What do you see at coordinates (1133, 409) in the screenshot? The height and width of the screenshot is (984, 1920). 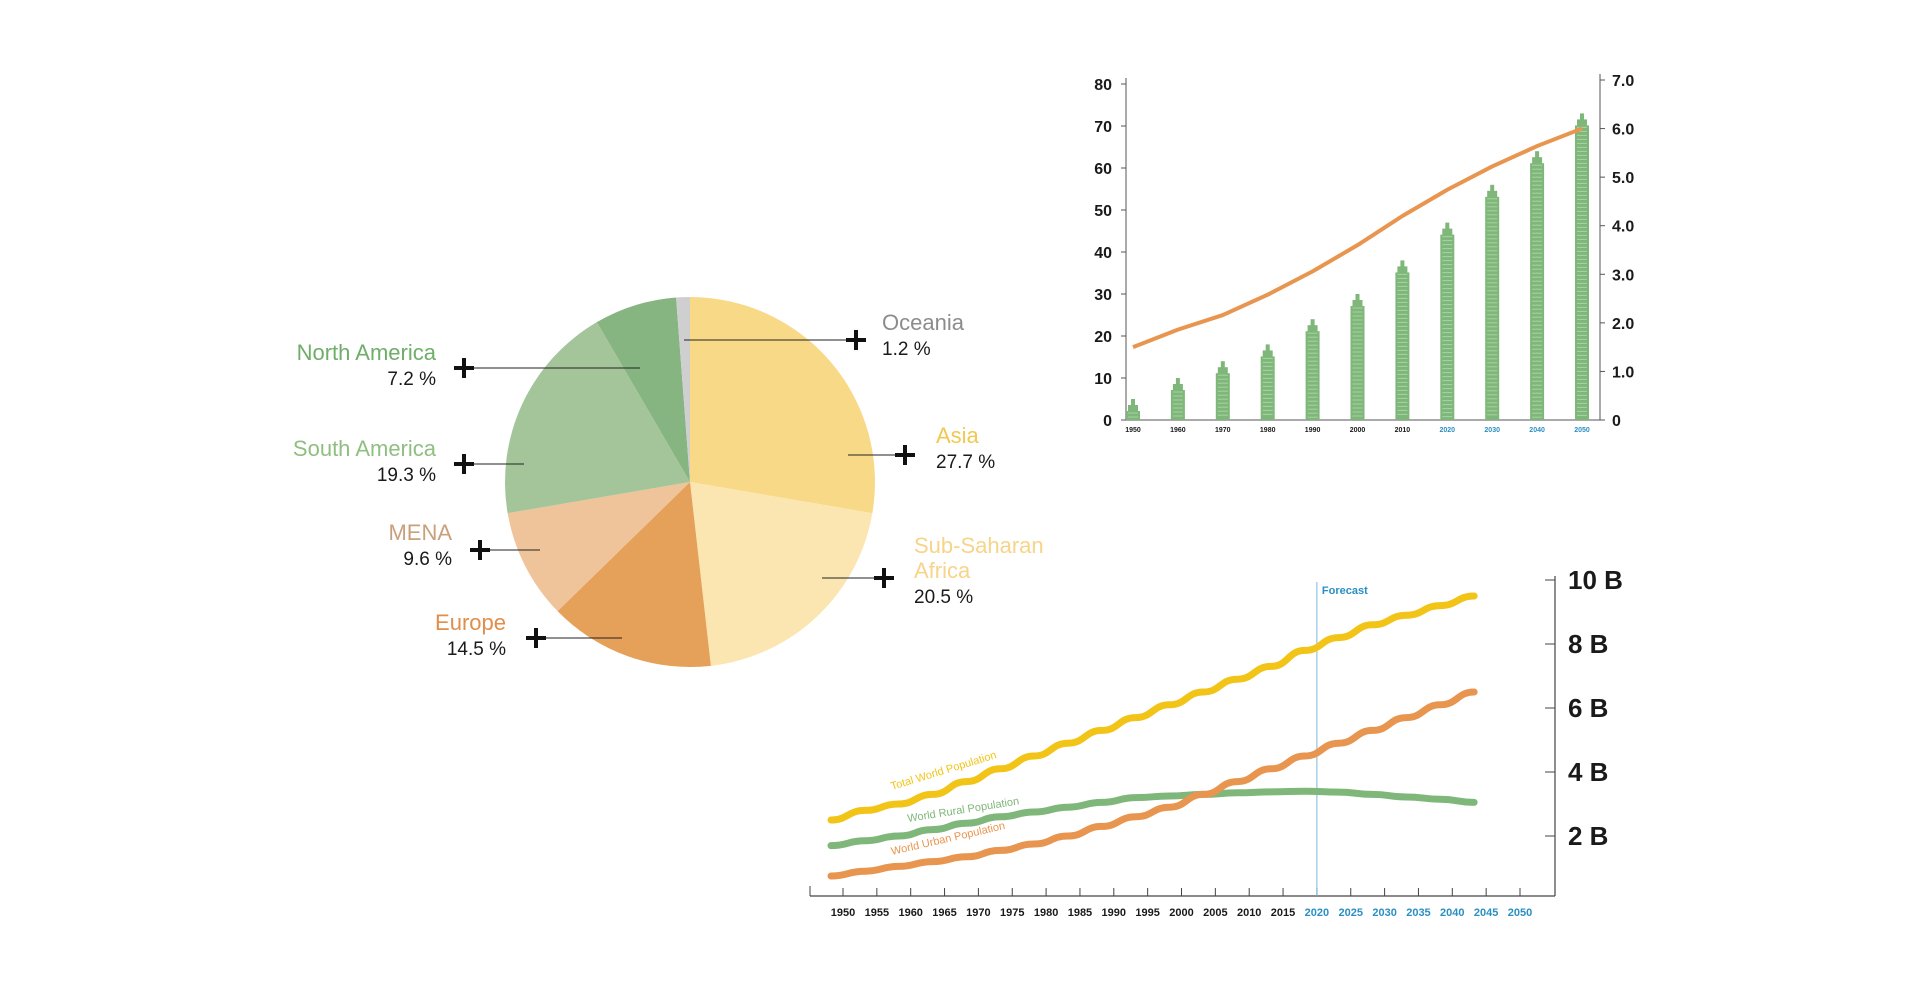 I see `bar-top-1950` at bounding box center [1133, 409].